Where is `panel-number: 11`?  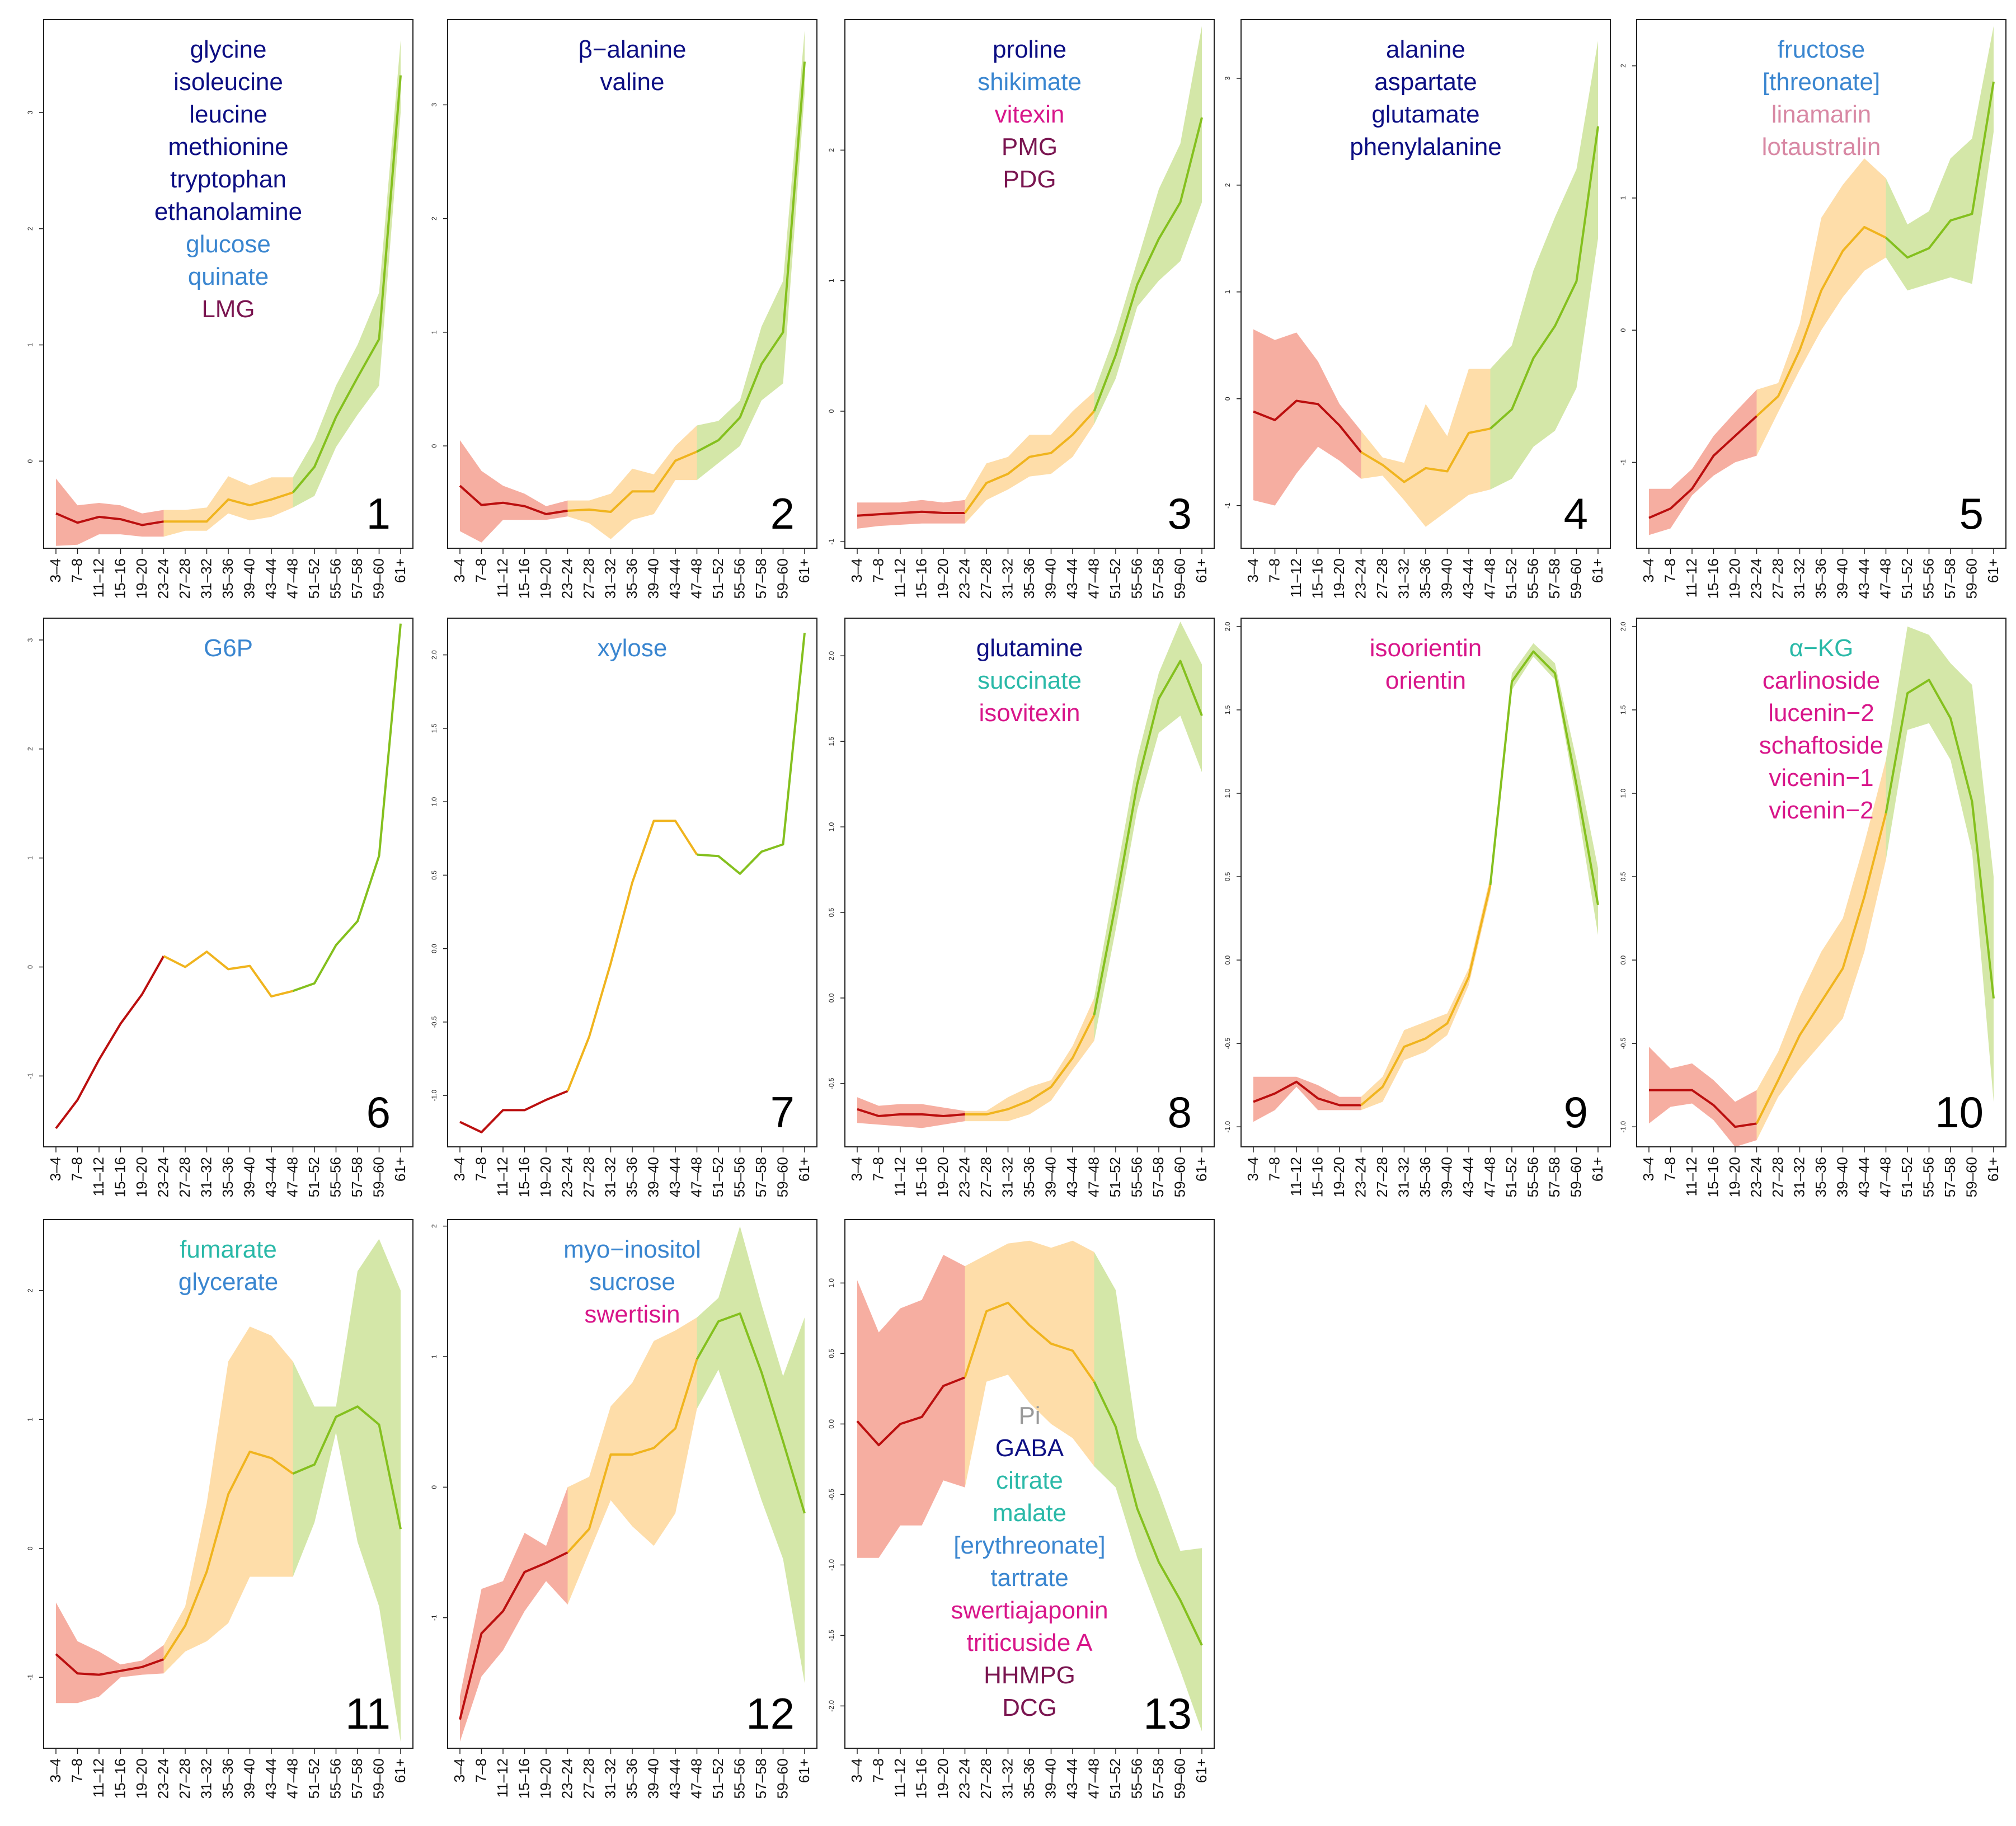 panel-number: 11 is located at coordinates (368, 1714).